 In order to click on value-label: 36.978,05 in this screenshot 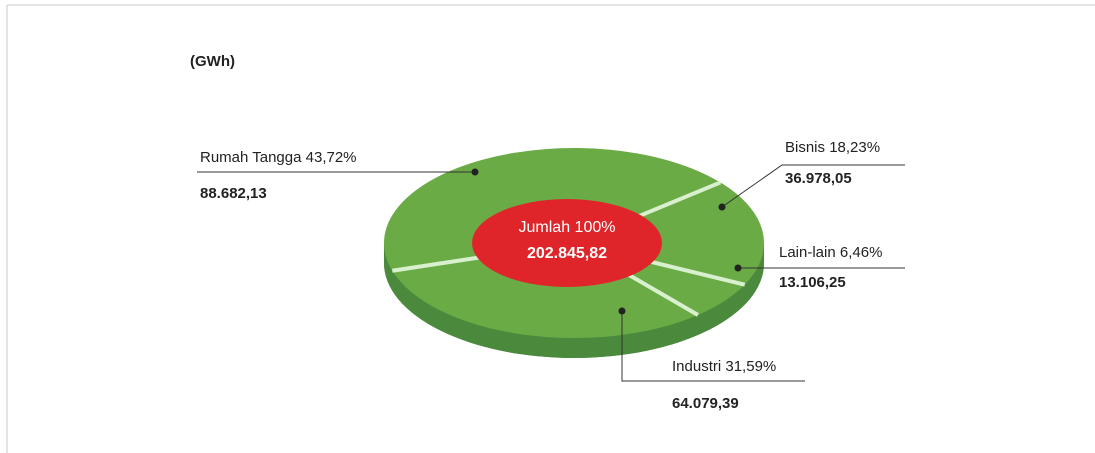, I will do `click(818, 178)`.